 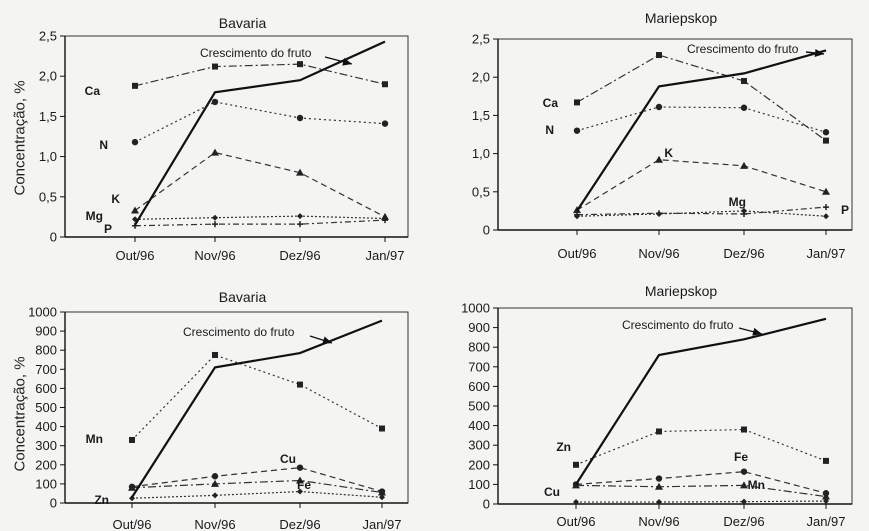 What do you see at coordinates (701, 119) in the screenshot?
I see `series-line-n` at bounding box center [701, 119].